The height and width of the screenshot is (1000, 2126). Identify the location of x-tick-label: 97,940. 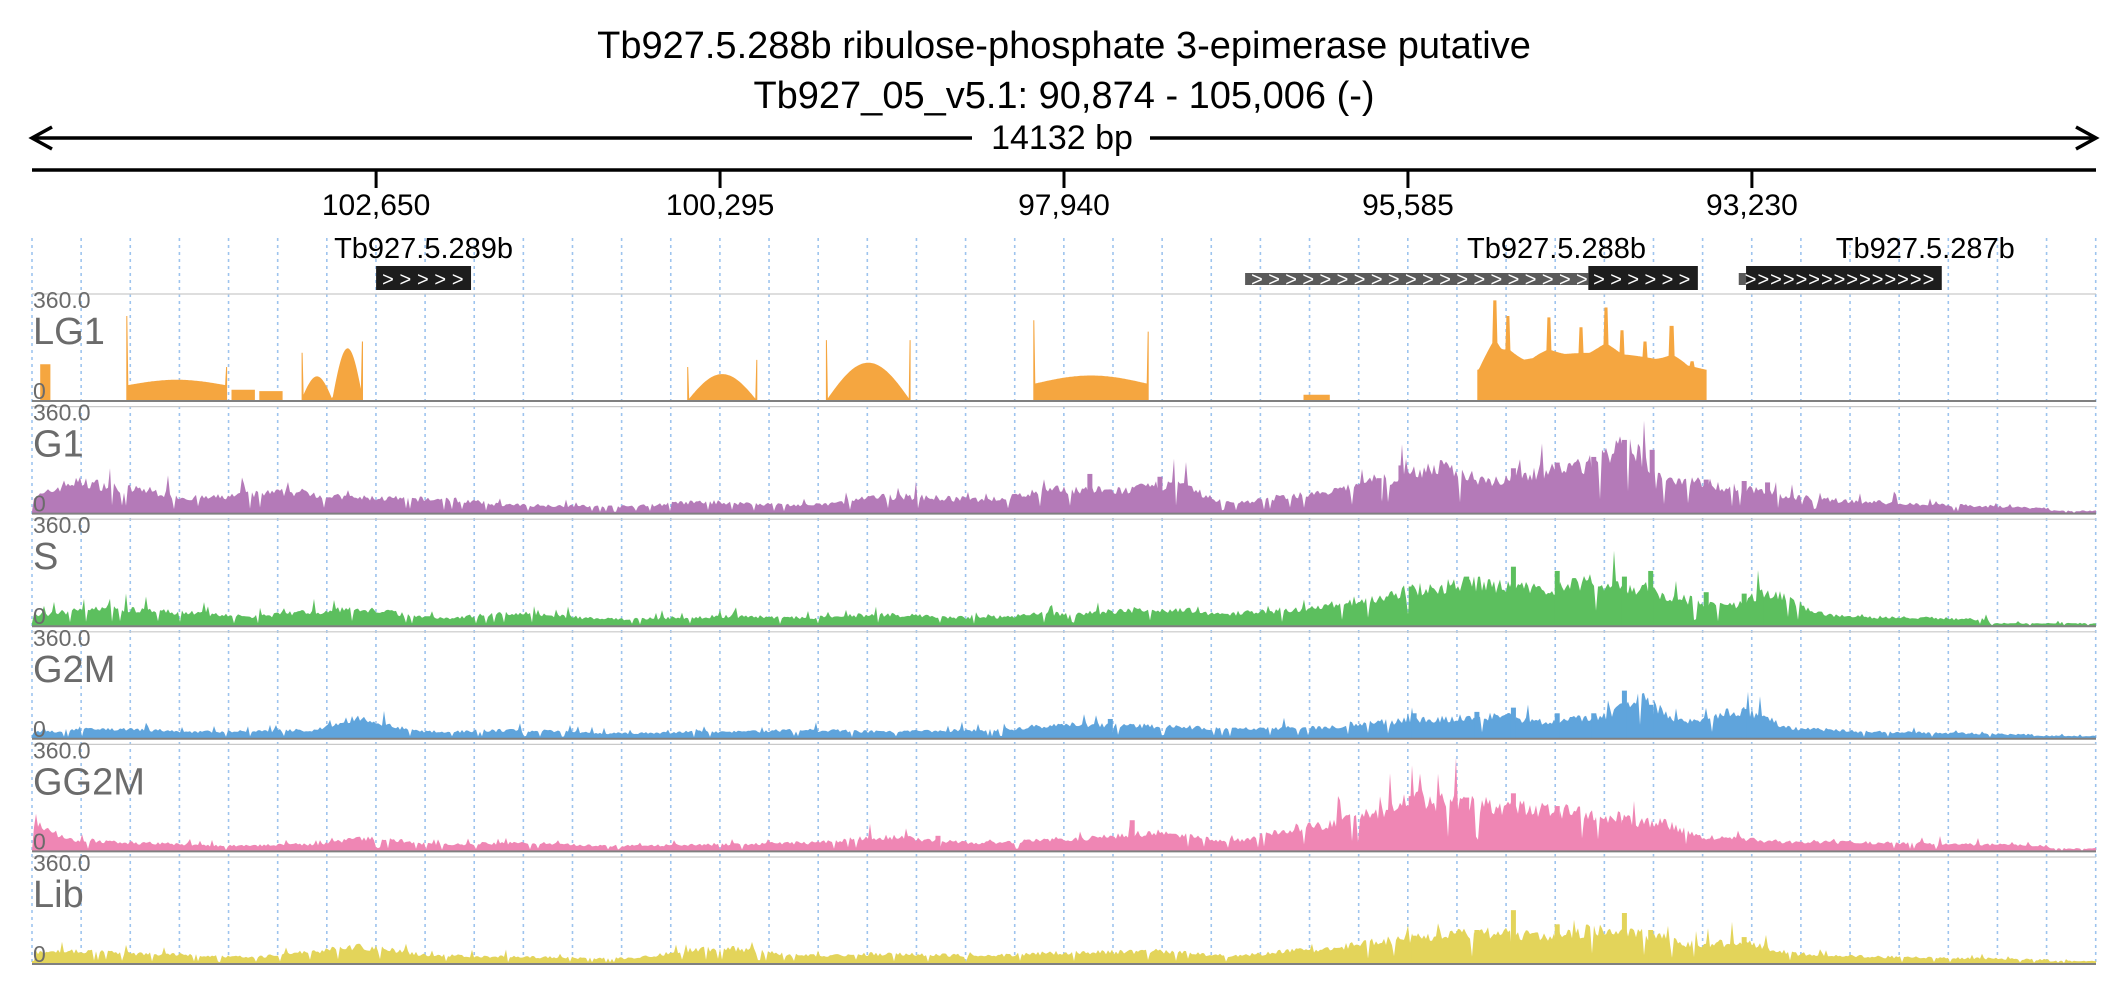
(1064, 205).